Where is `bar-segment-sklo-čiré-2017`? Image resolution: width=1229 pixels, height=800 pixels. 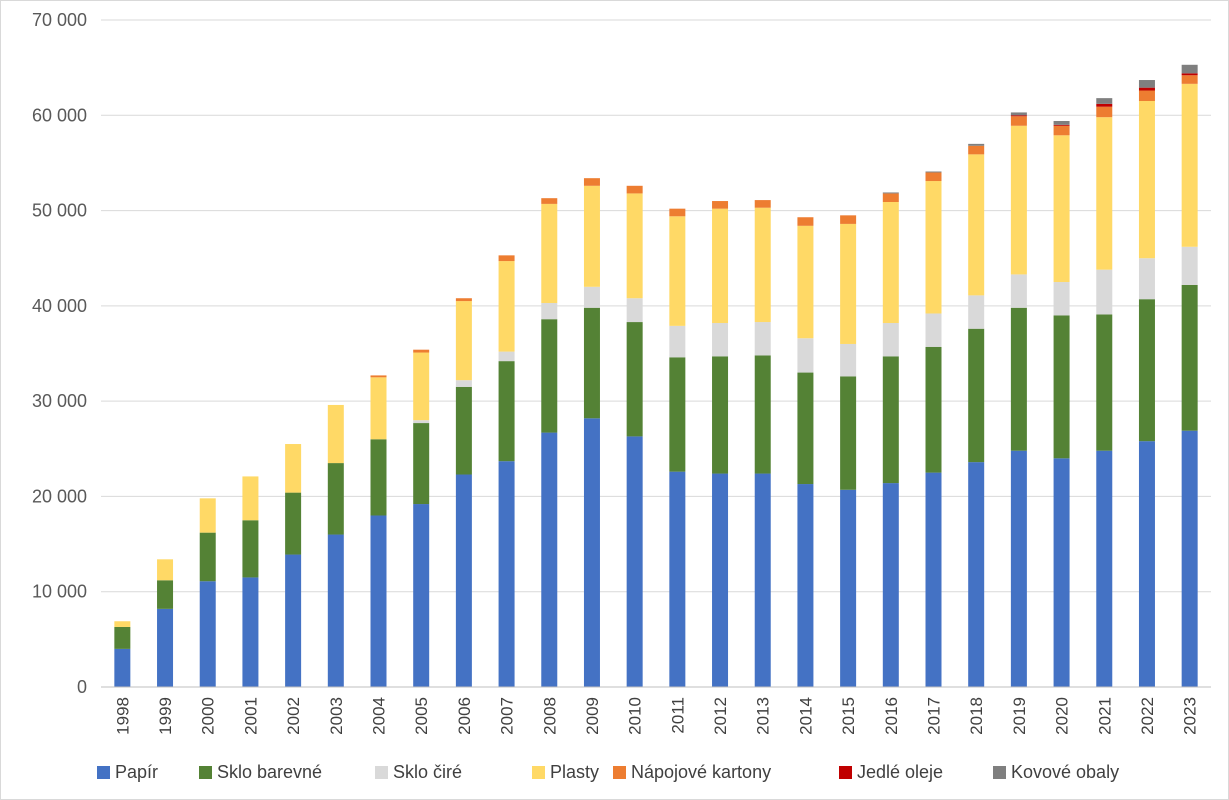 bar-segment-sklo-čiré-2017 is located at coordinates (933, 330).